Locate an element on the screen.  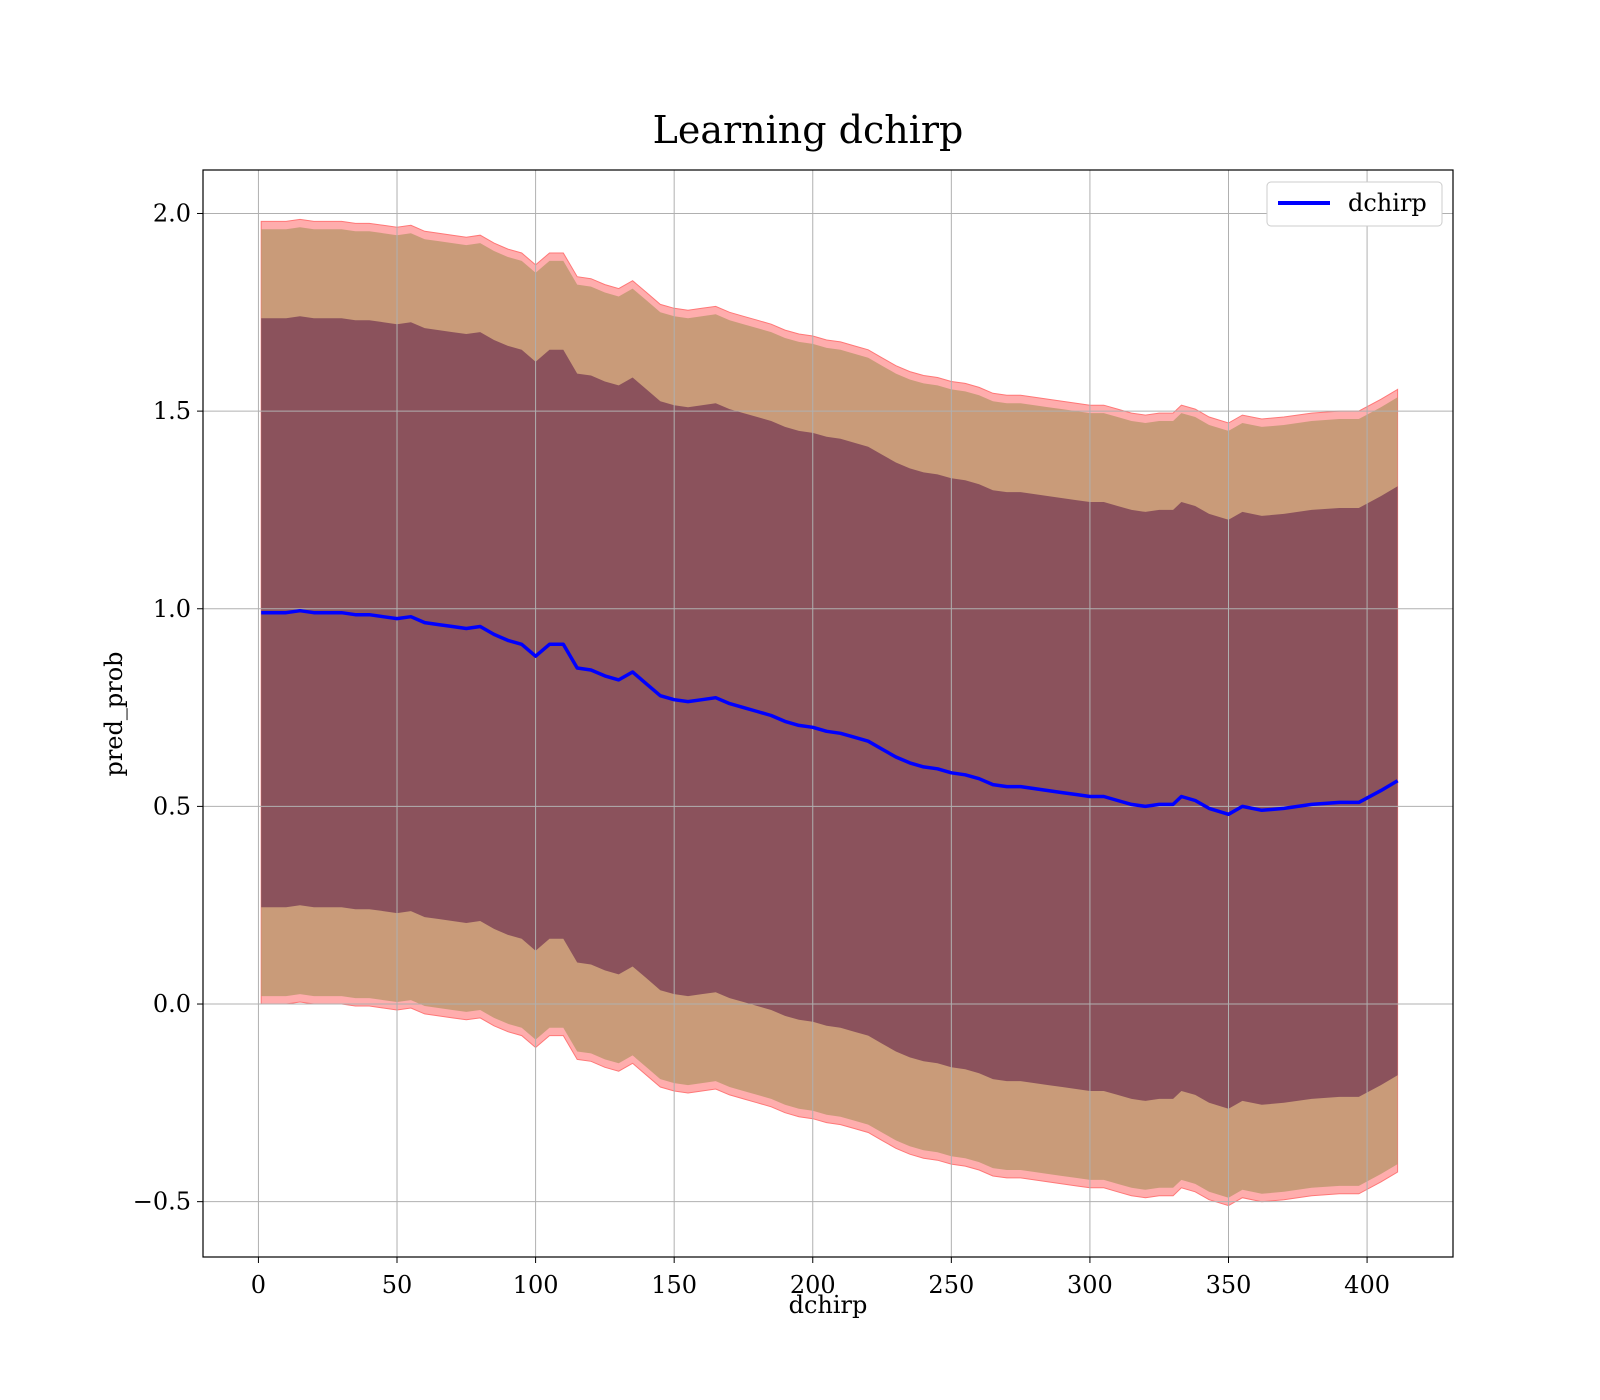
series-line-dchirp is located at coordinates (830, 712).